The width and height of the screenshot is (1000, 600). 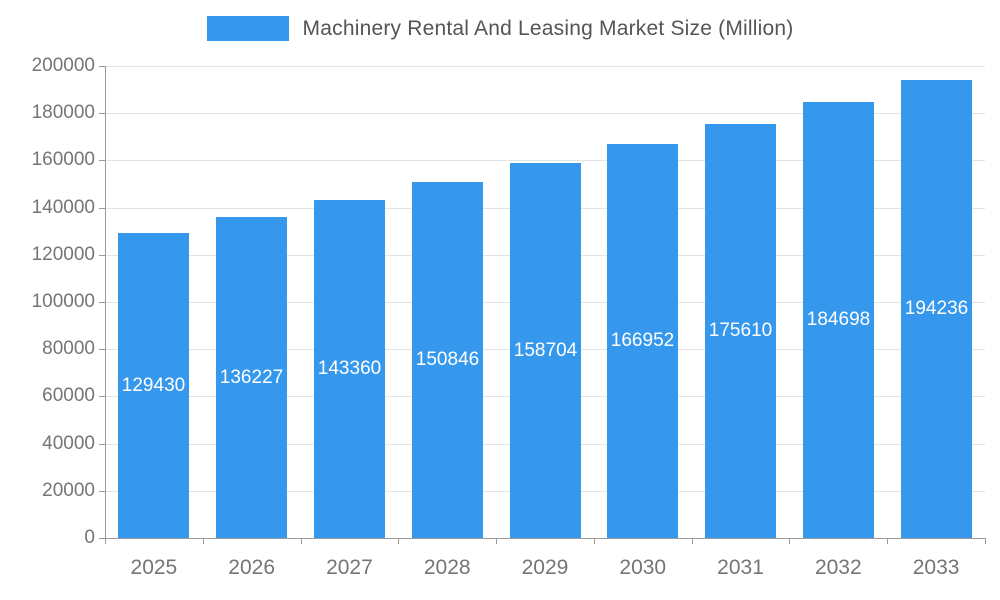 I want to click on x-axis-label: 2031, so click(x=740, y=567).